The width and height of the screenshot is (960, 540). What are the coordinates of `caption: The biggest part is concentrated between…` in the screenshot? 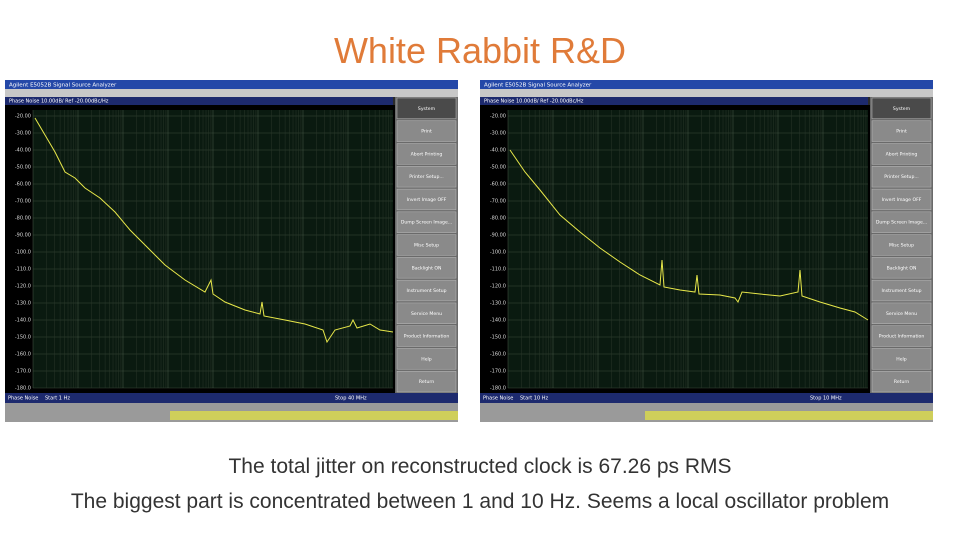 It's located at (480, 501).